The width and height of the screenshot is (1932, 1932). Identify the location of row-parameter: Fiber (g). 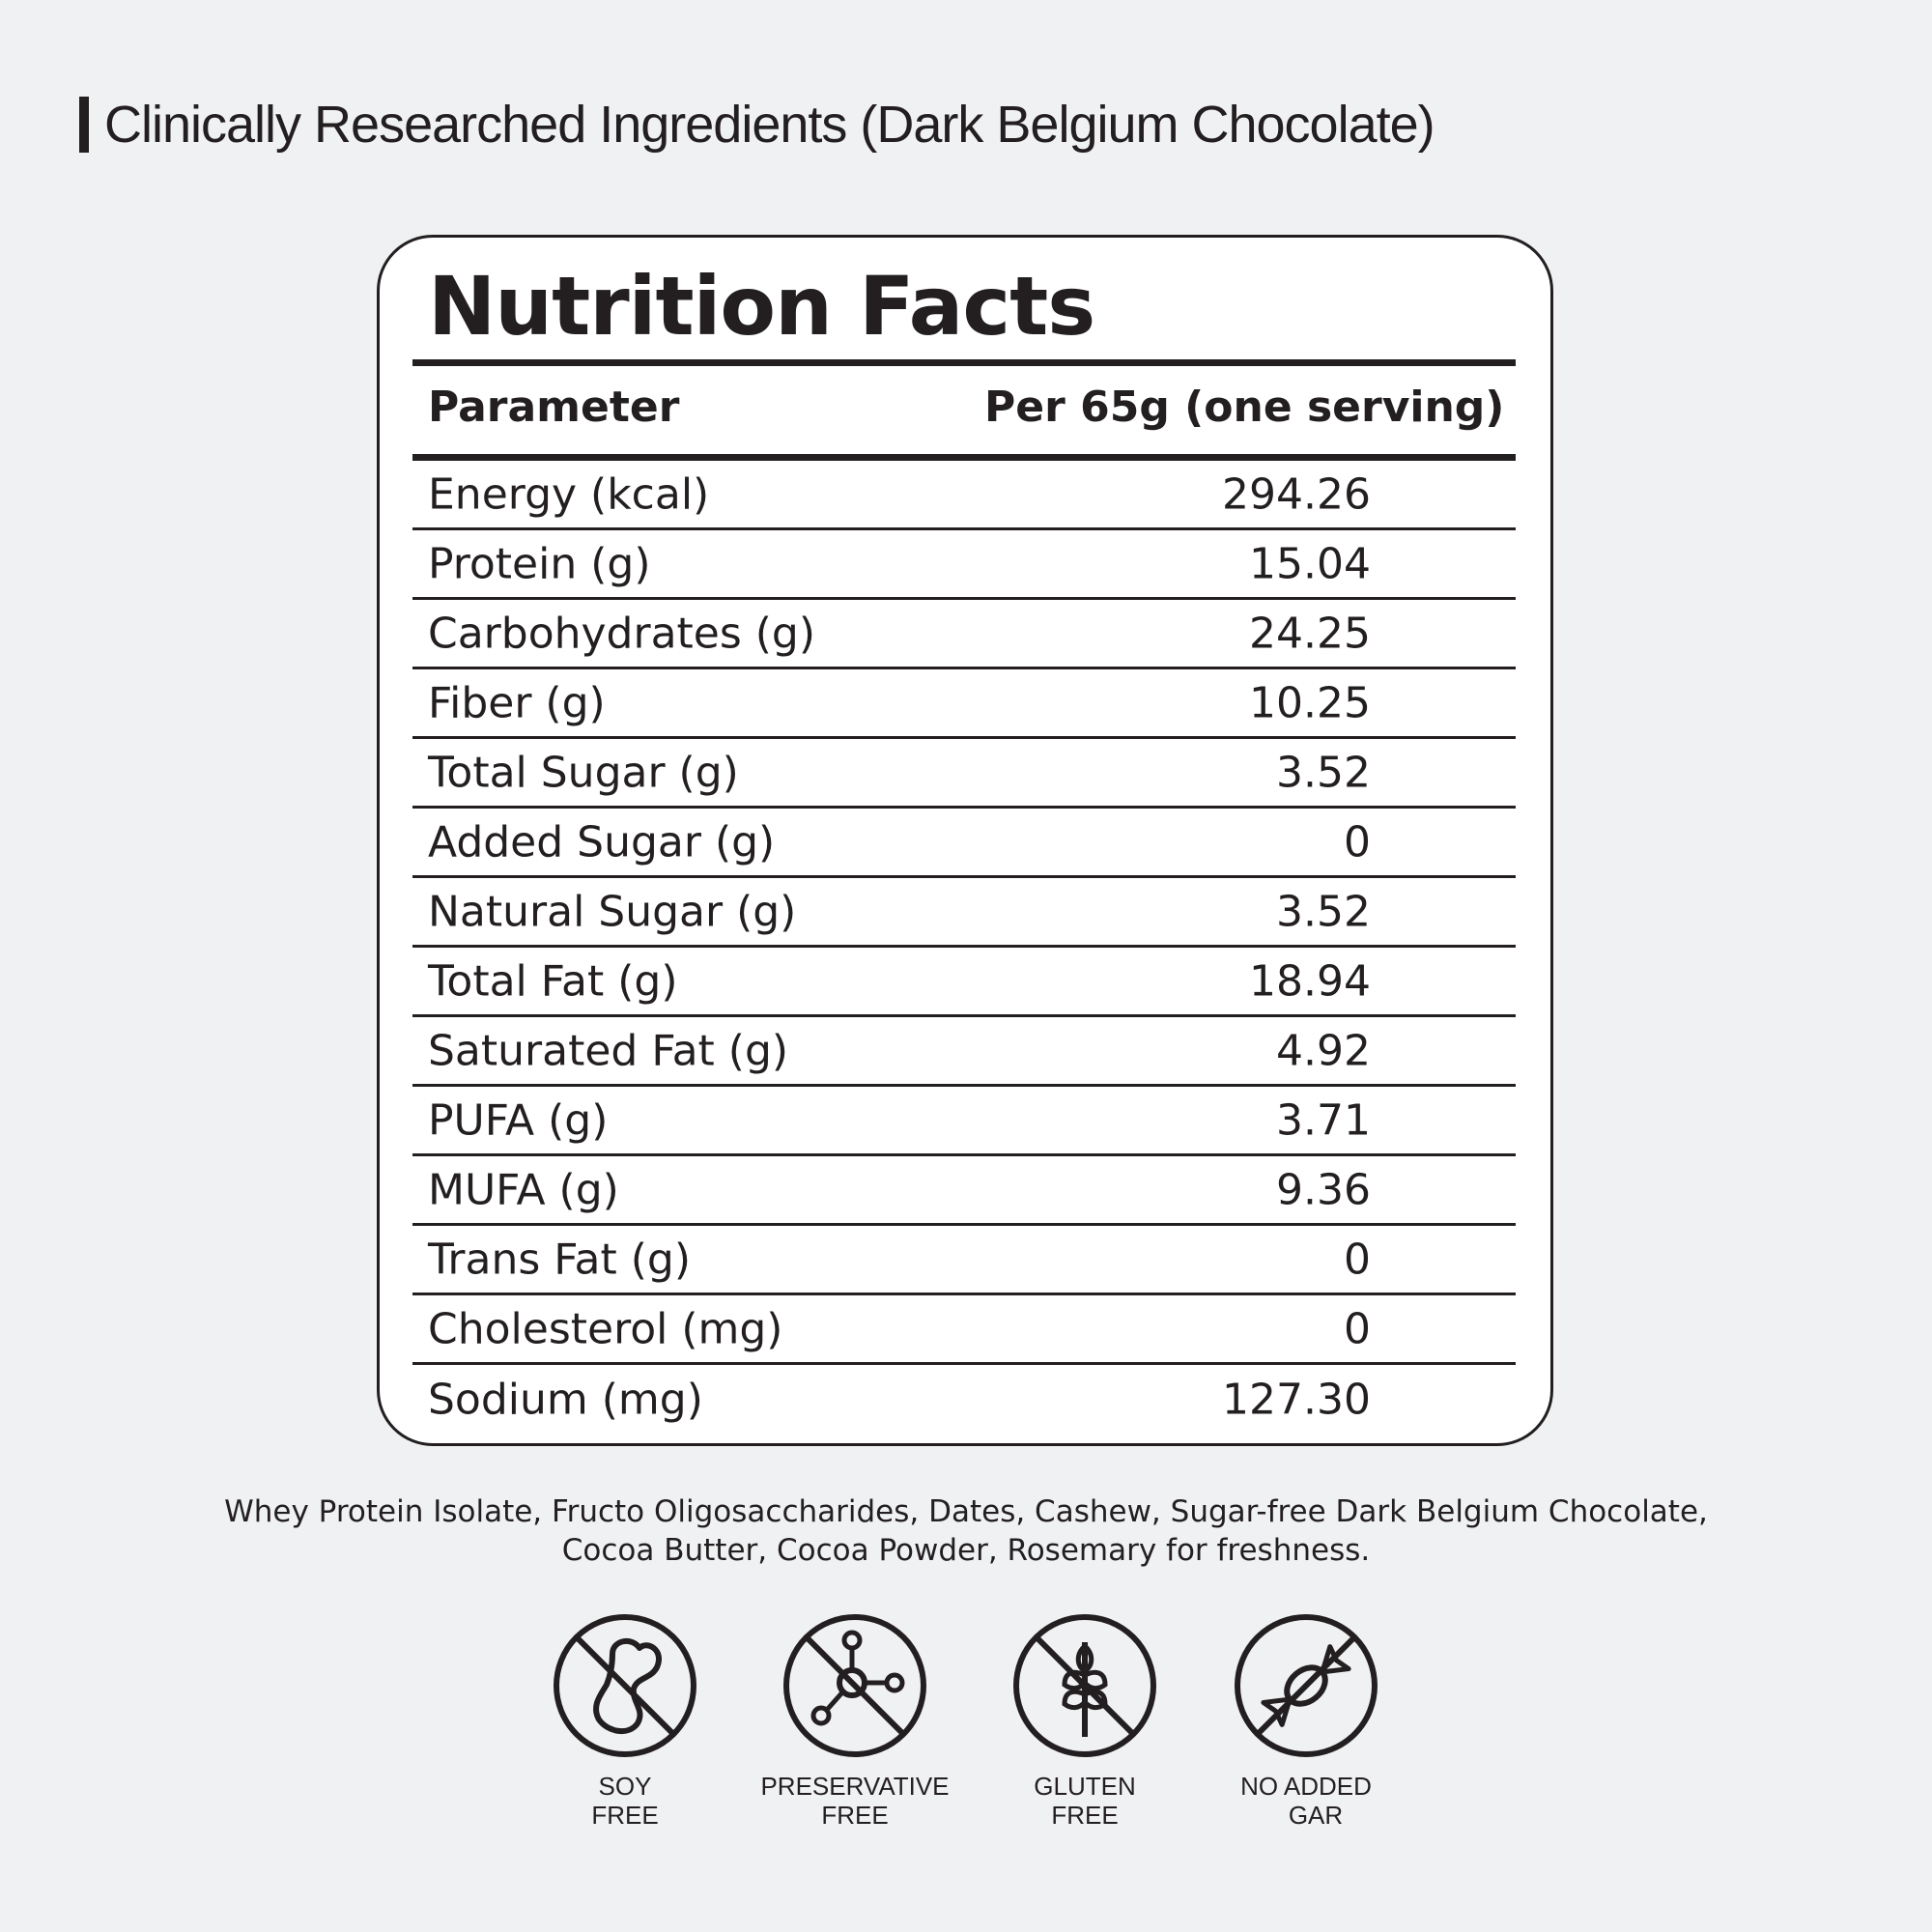
(517, 702).